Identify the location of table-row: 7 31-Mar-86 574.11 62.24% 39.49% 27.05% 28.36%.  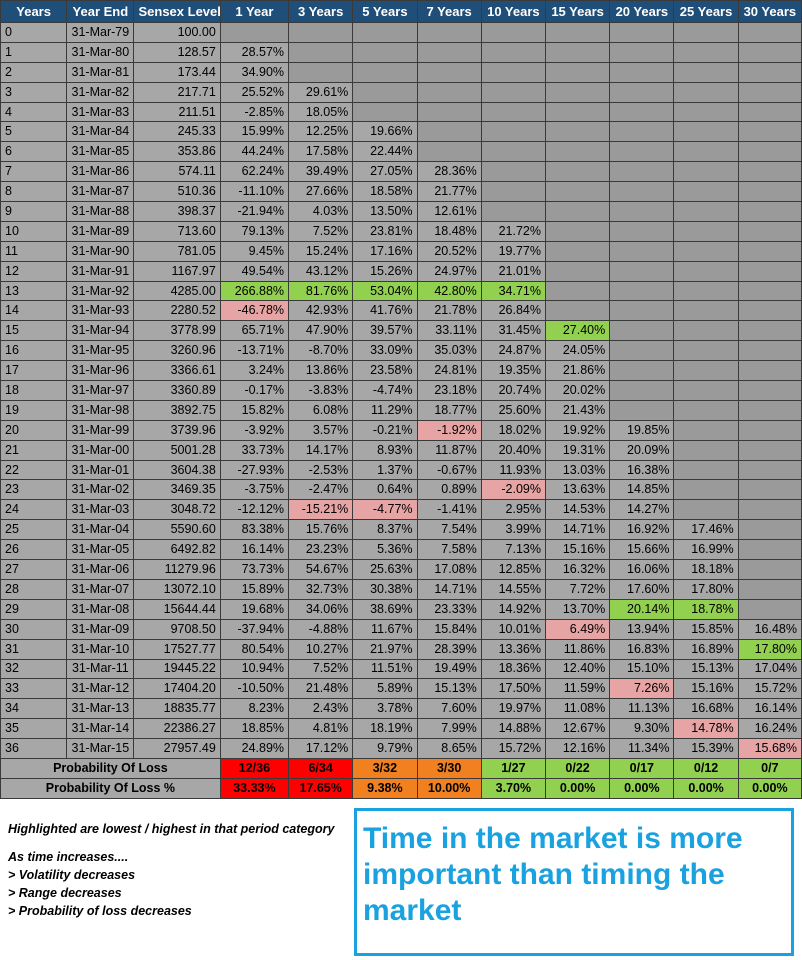
(401, 172).